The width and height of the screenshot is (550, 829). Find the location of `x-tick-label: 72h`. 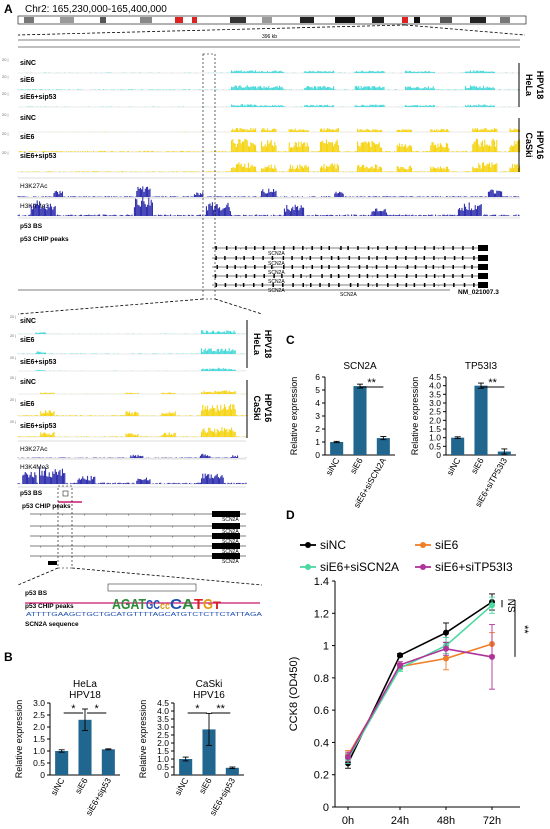

x-tick-label: 72h is located at coordinates (492, 821).